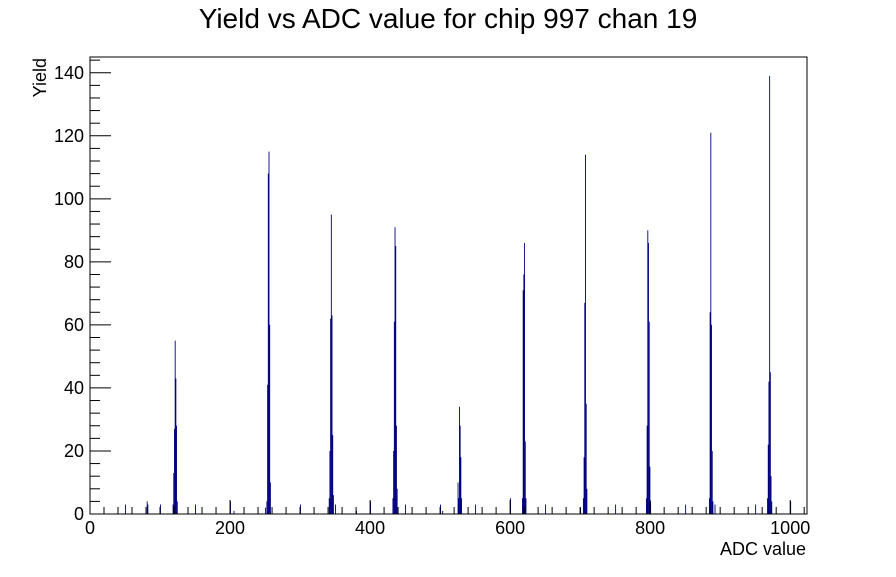 The height and width of the screenshot is (577, 896). I want to click on x-tick-label: 200, so click(230, 528).